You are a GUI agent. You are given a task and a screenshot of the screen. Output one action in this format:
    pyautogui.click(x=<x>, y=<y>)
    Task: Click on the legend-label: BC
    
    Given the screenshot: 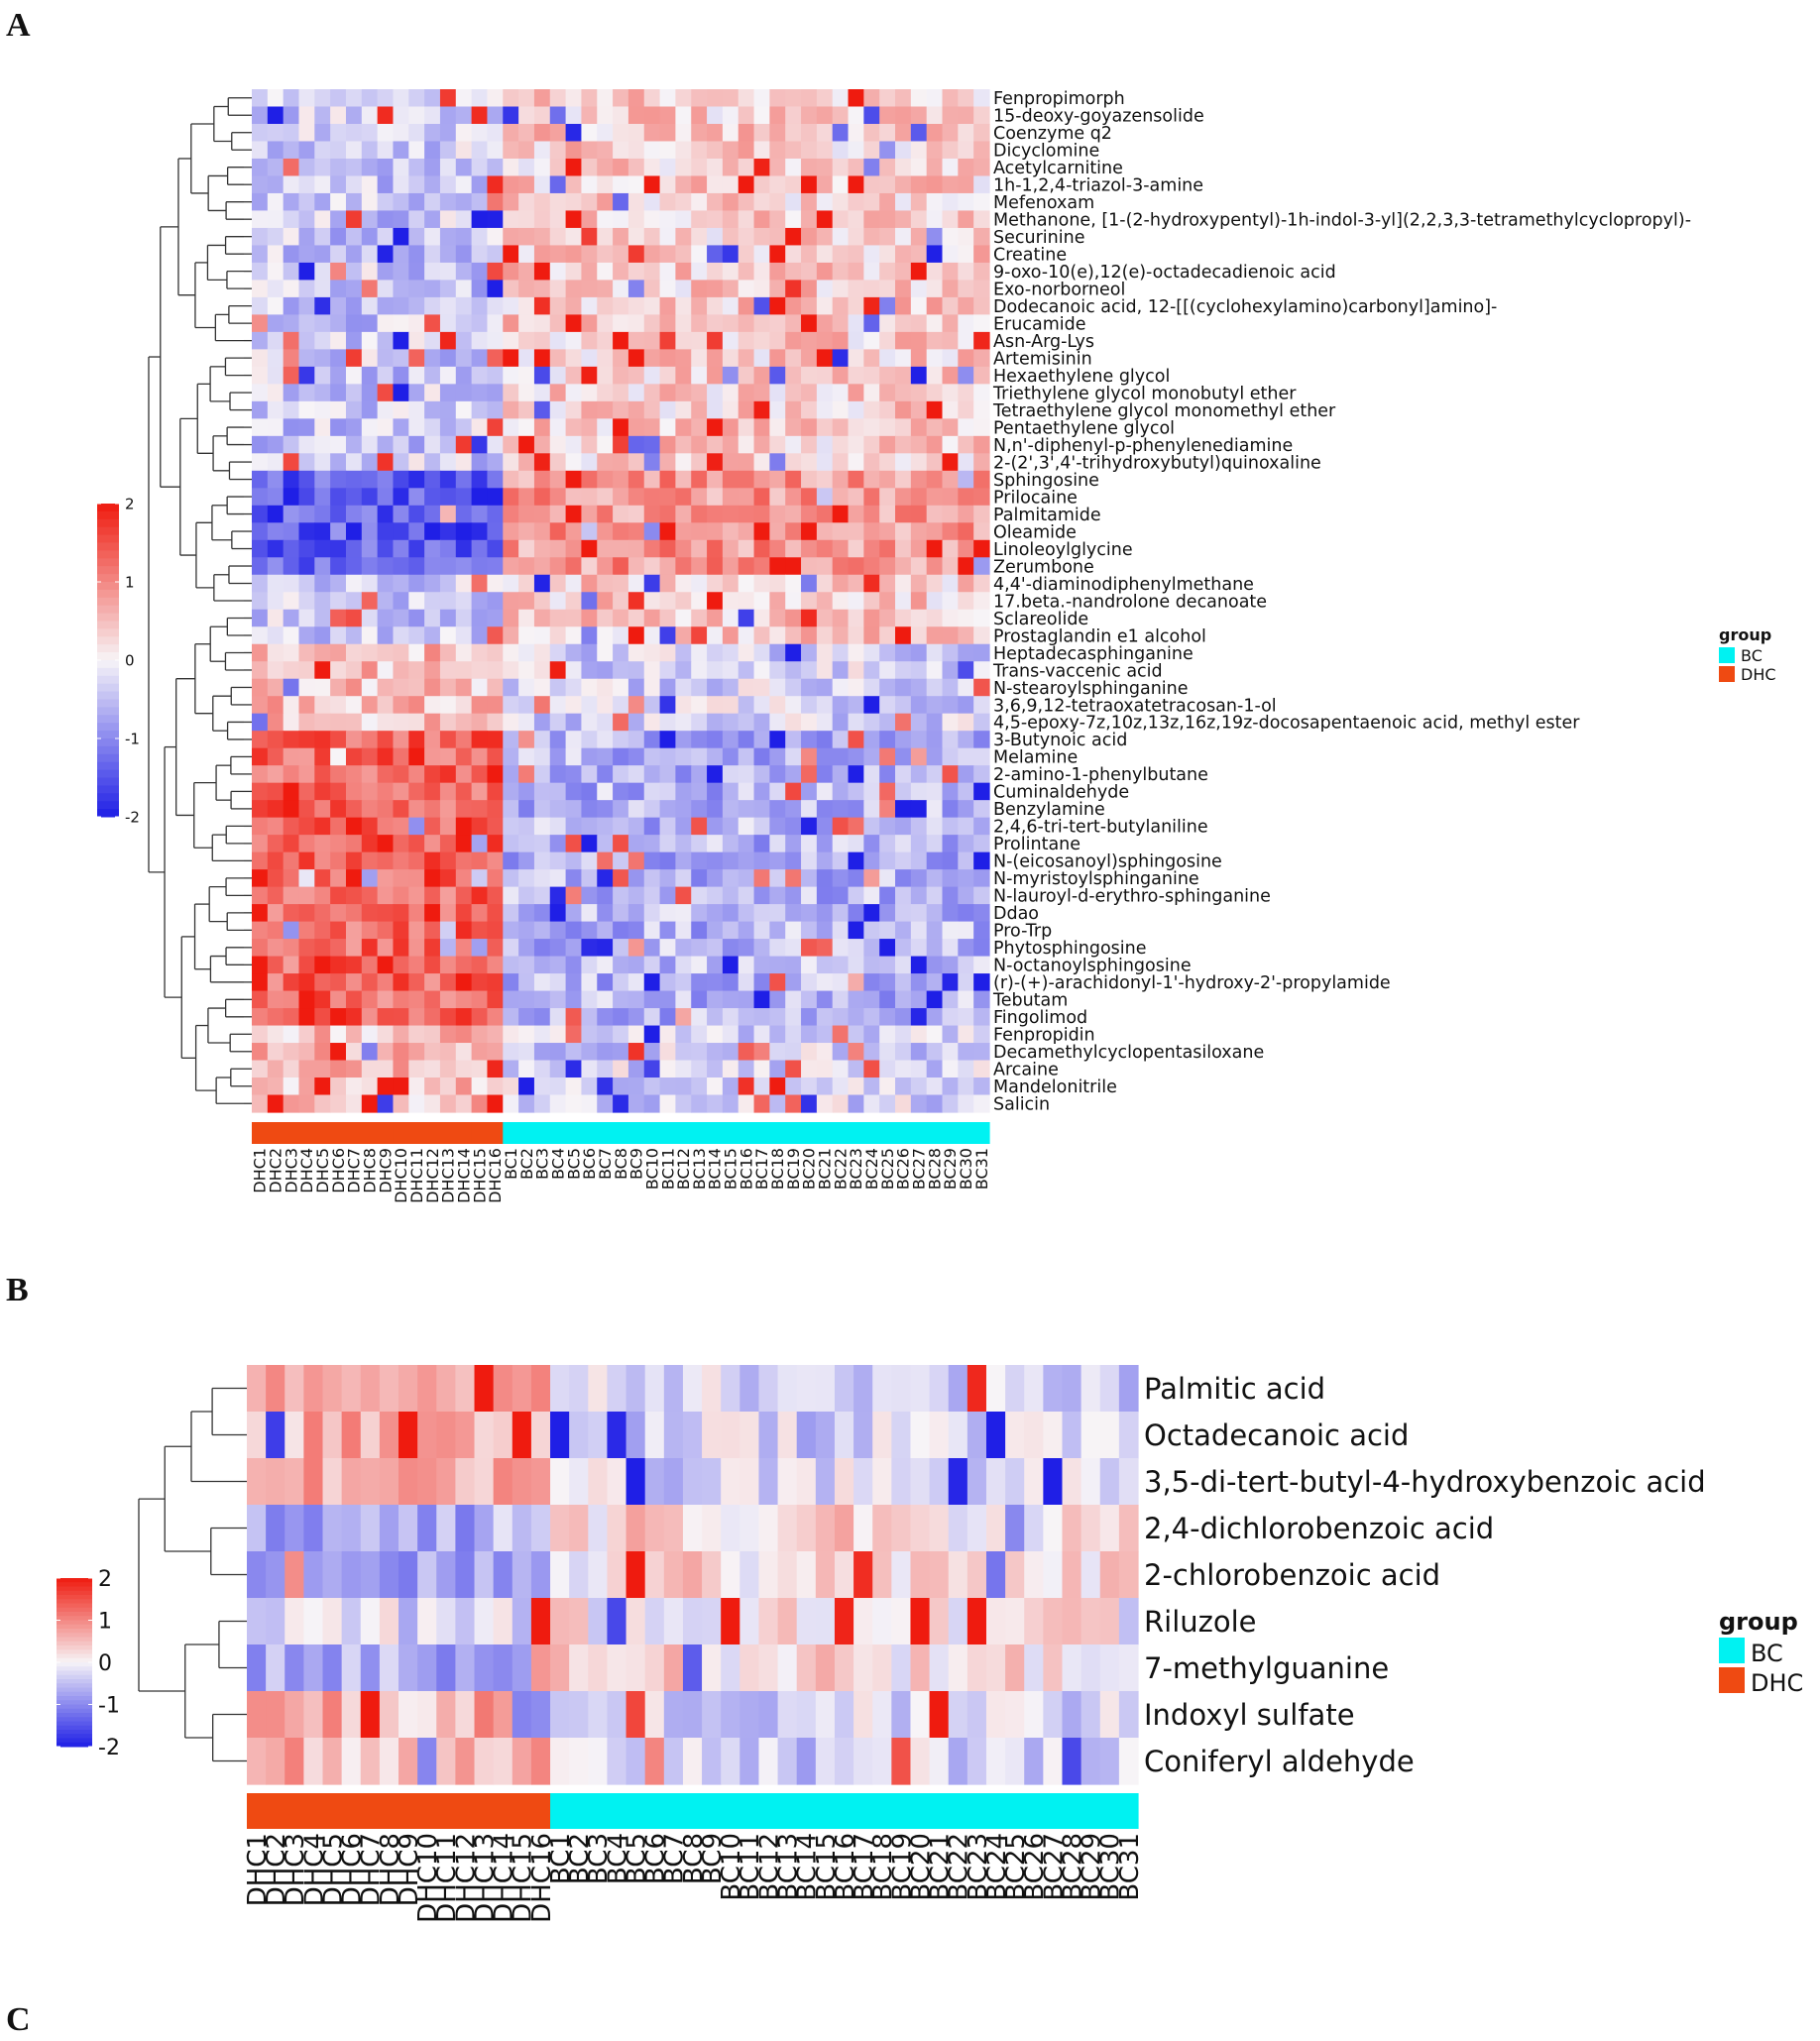 What is the action you would take?
    pyautogui.click(x=1767, y=1653)
    